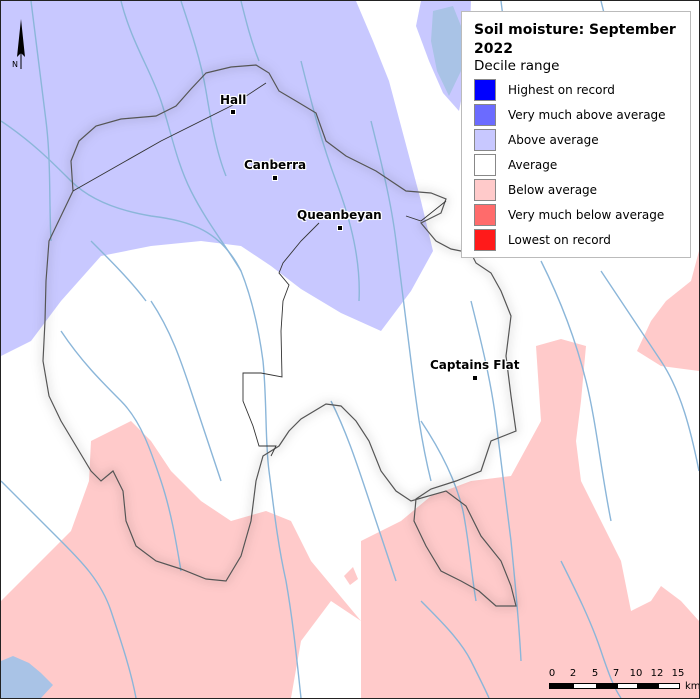  Describe the element at coordinates (15, 64) in the screenshot. I see `north-label: N` at that location.